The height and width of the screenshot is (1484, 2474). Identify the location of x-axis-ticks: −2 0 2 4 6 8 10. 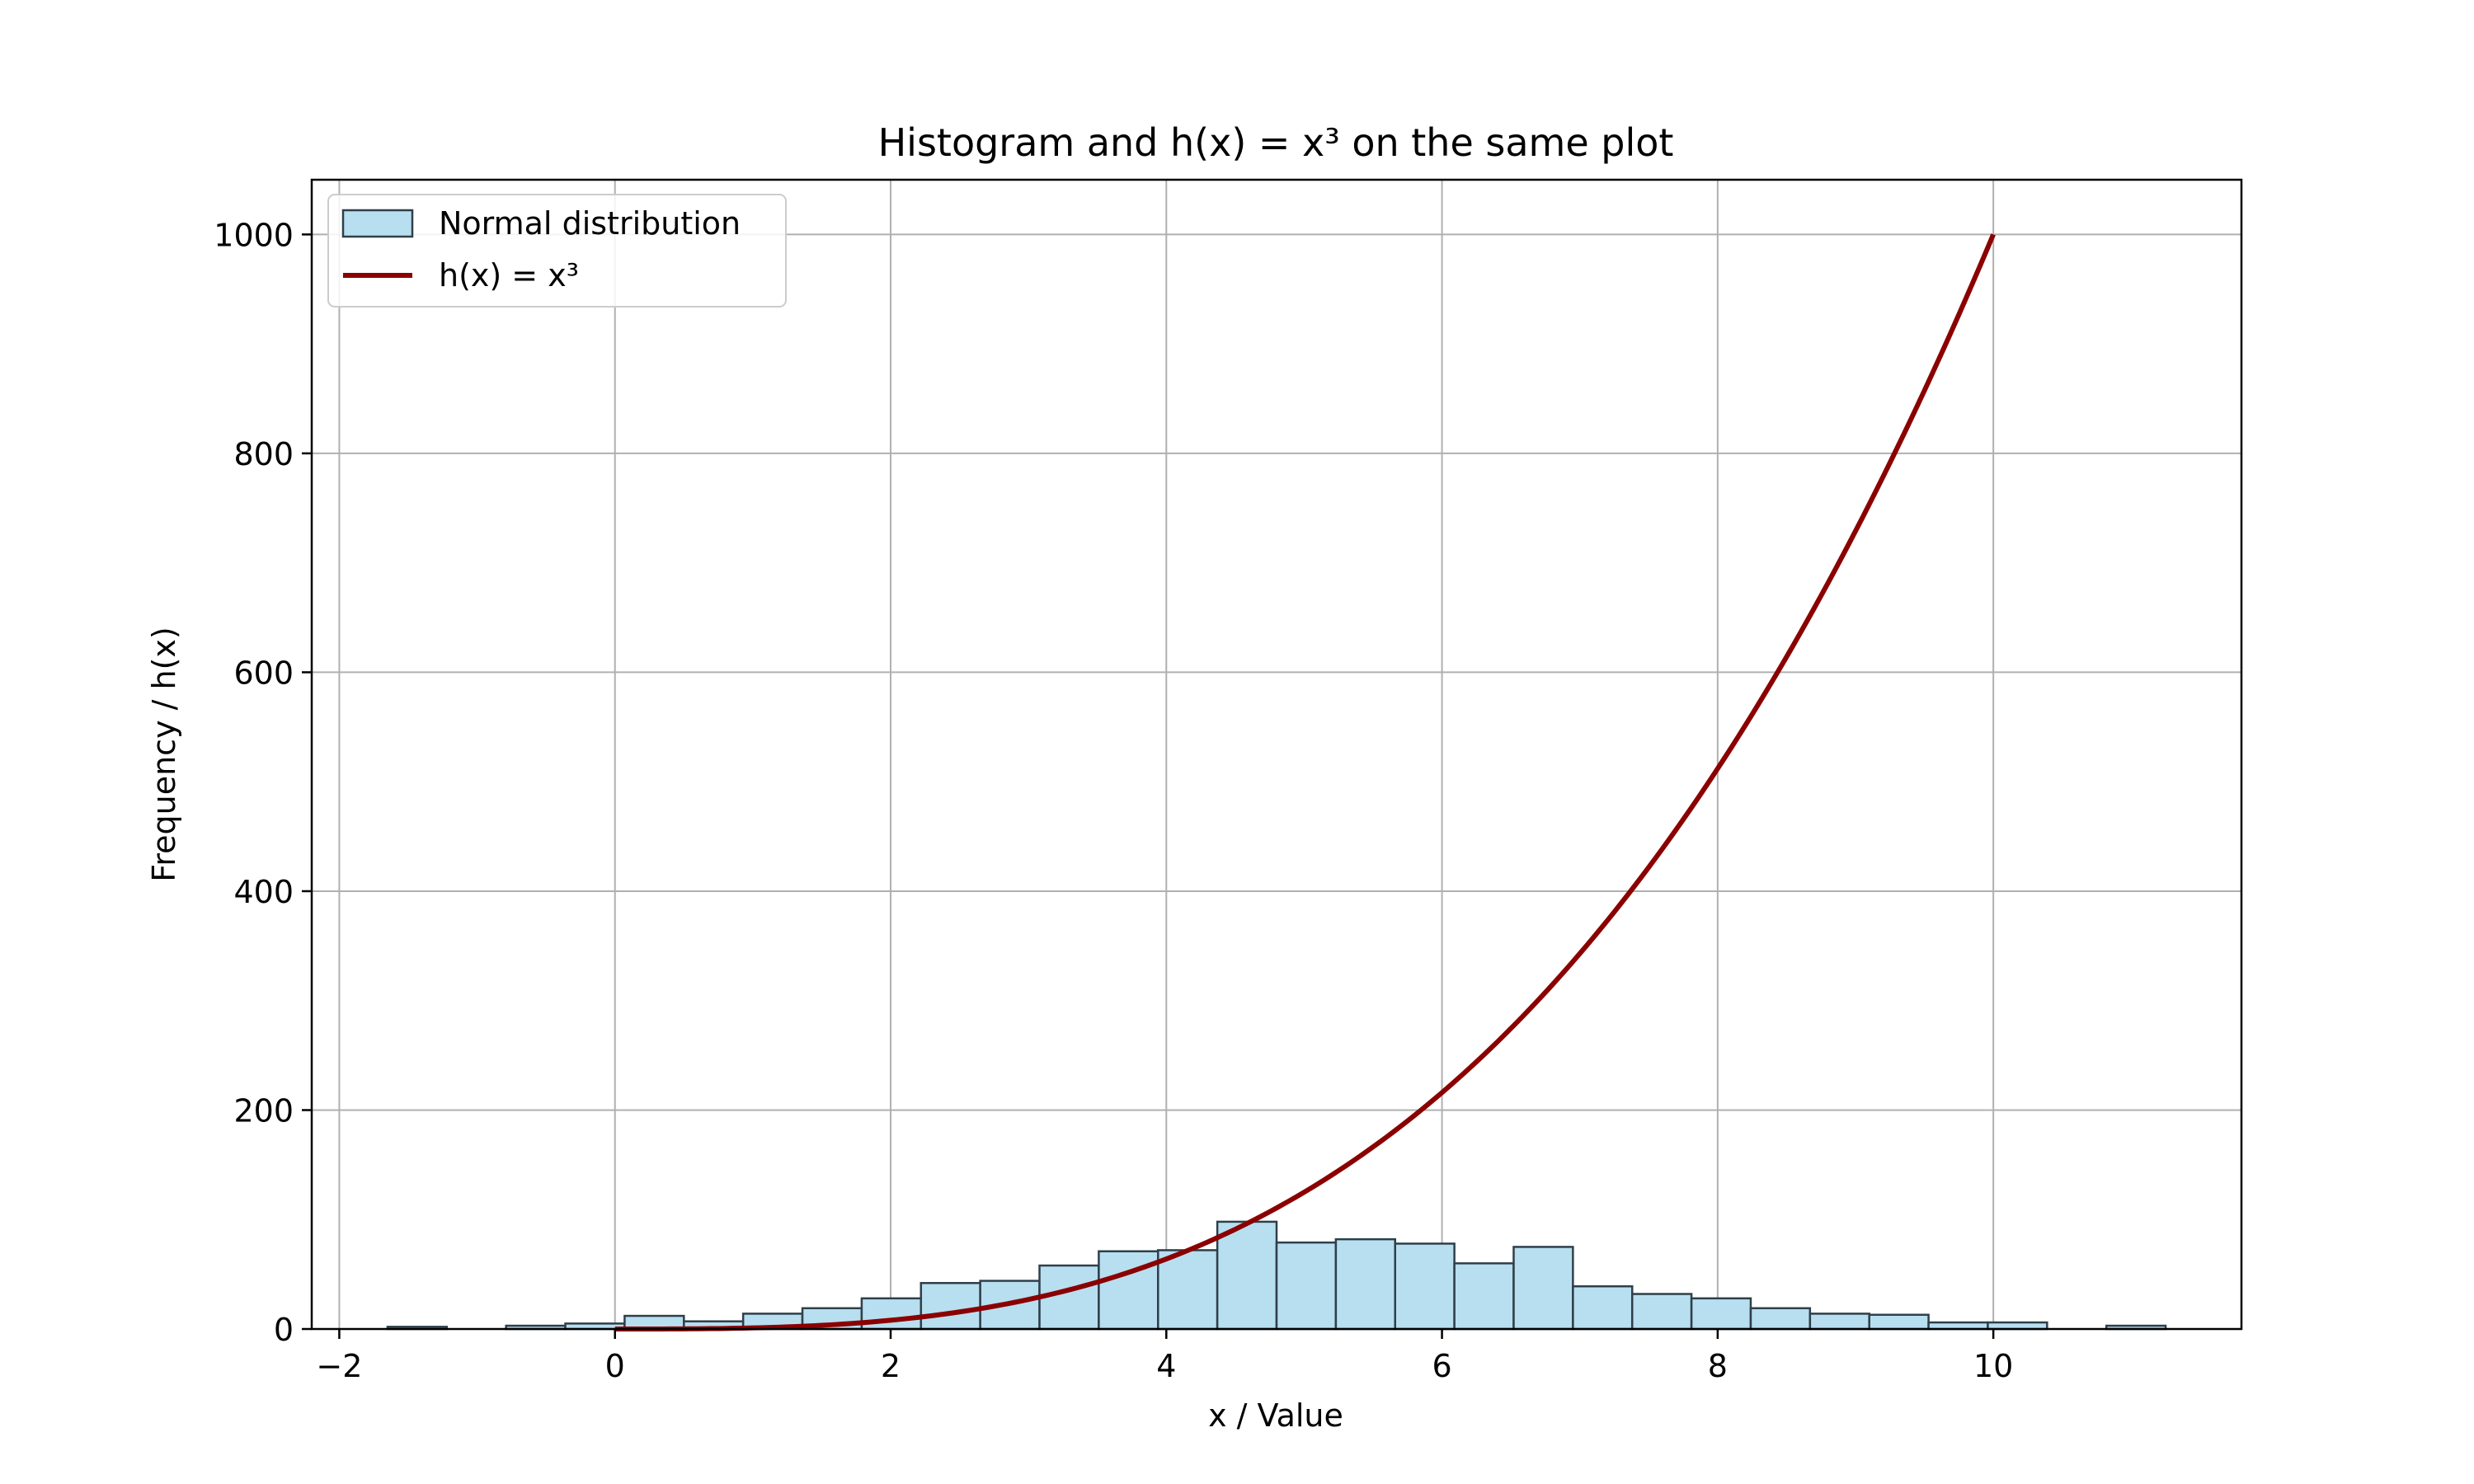
(1164, 1356).